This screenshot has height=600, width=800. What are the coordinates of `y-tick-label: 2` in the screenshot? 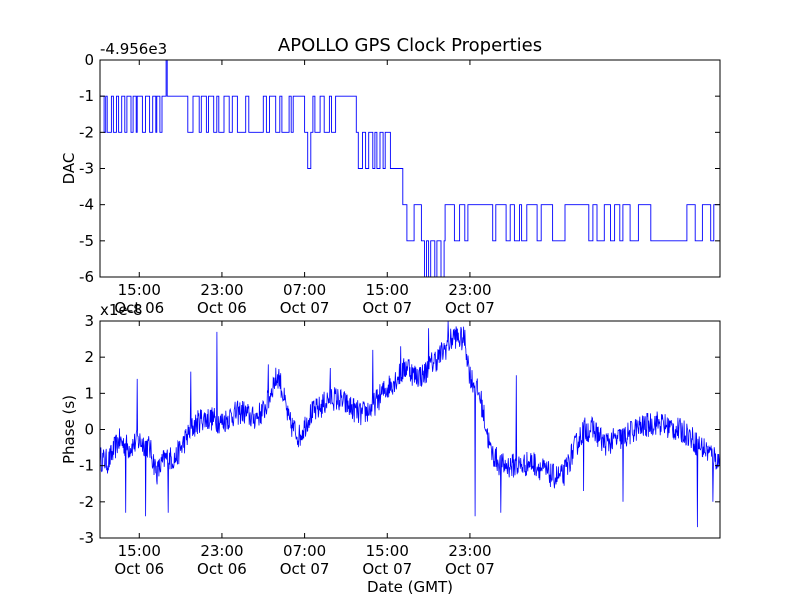 It's located at (89, 357).